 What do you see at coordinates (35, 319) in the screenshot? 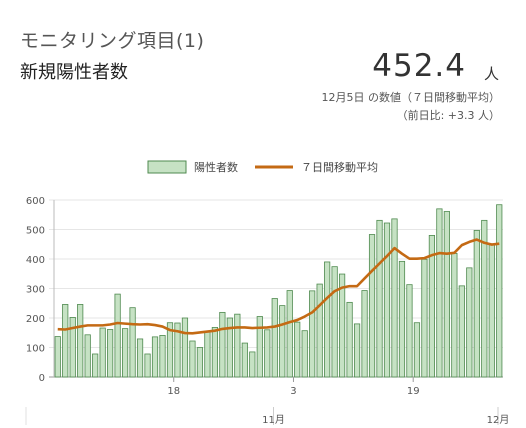
I see `y-tick-label: 200` at bounding box center [35, 319].